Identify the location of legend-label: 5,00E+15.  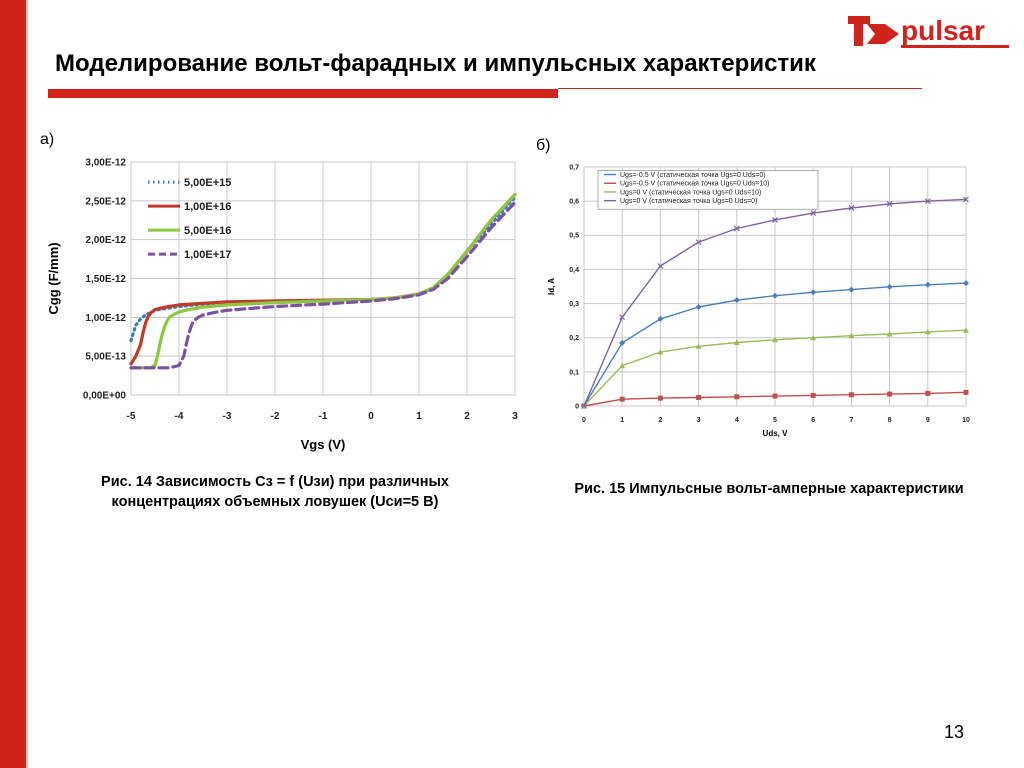
(207, 183).